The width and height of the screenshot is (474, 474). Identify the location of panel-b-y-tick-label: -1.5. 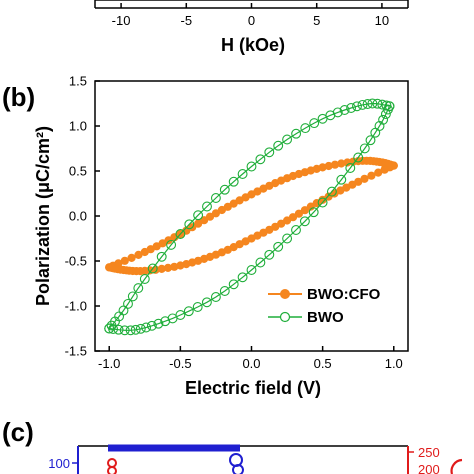
(76, 351).